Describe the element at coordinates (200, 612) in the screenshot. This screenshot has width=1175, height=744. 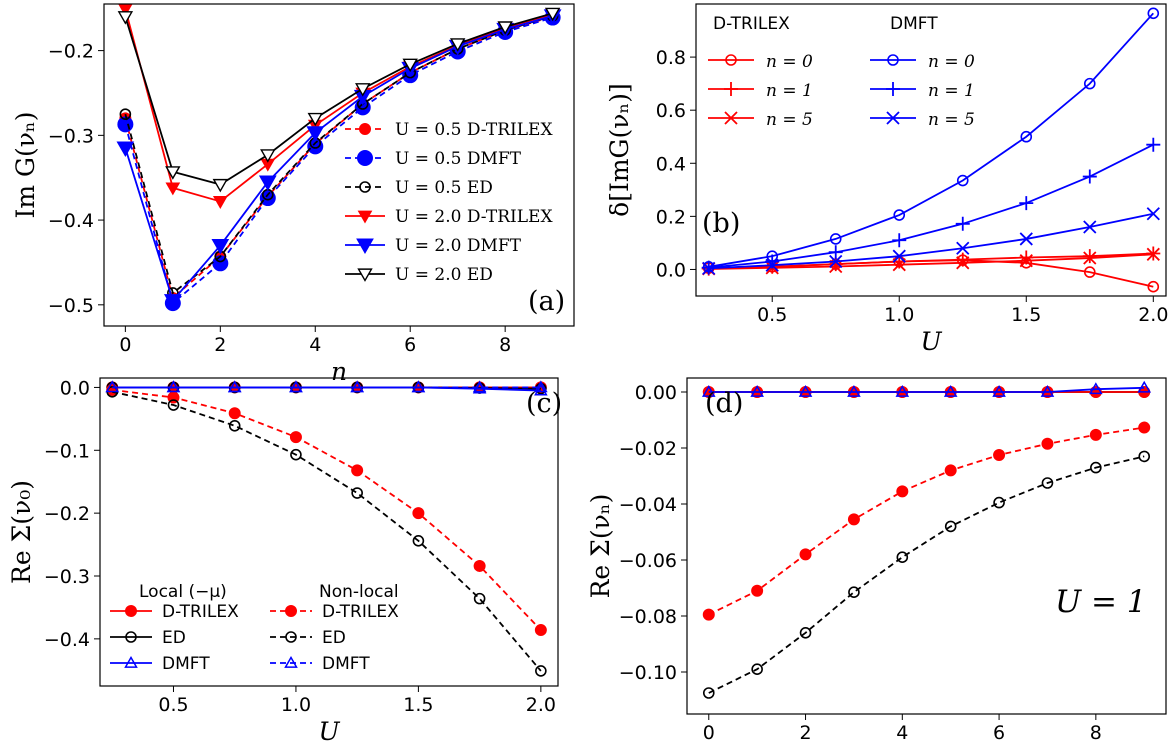
I see `legend-label: D-TRILEX` at that location.